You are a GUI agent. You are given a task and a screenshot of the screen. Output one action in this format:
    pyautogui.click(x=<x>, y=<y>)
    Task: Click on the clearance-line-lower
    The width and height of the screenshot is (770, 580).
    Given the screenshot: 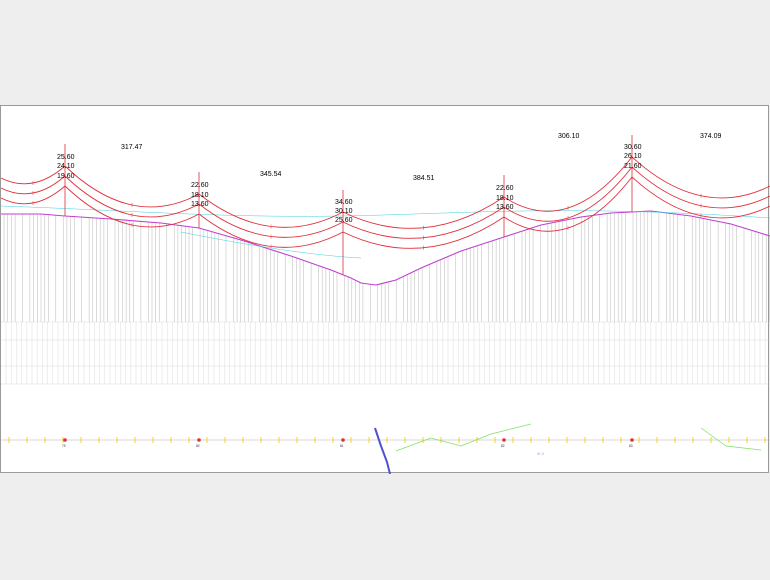 What is the action you would take?
    pyautogui.click(x=271, y=245)
    